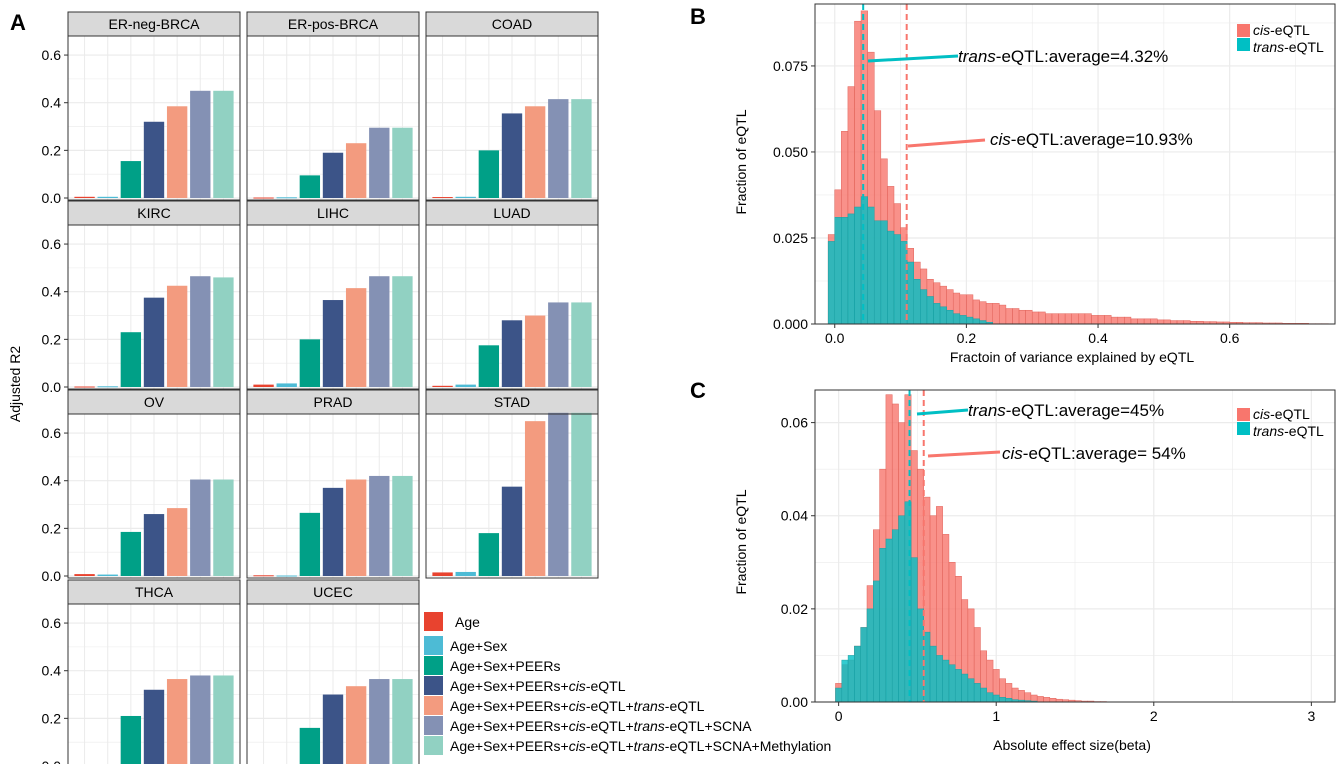 This screenshot has height=764, width=1338. I want to click on legend-b-trans-swatch, so click(1243, 44).